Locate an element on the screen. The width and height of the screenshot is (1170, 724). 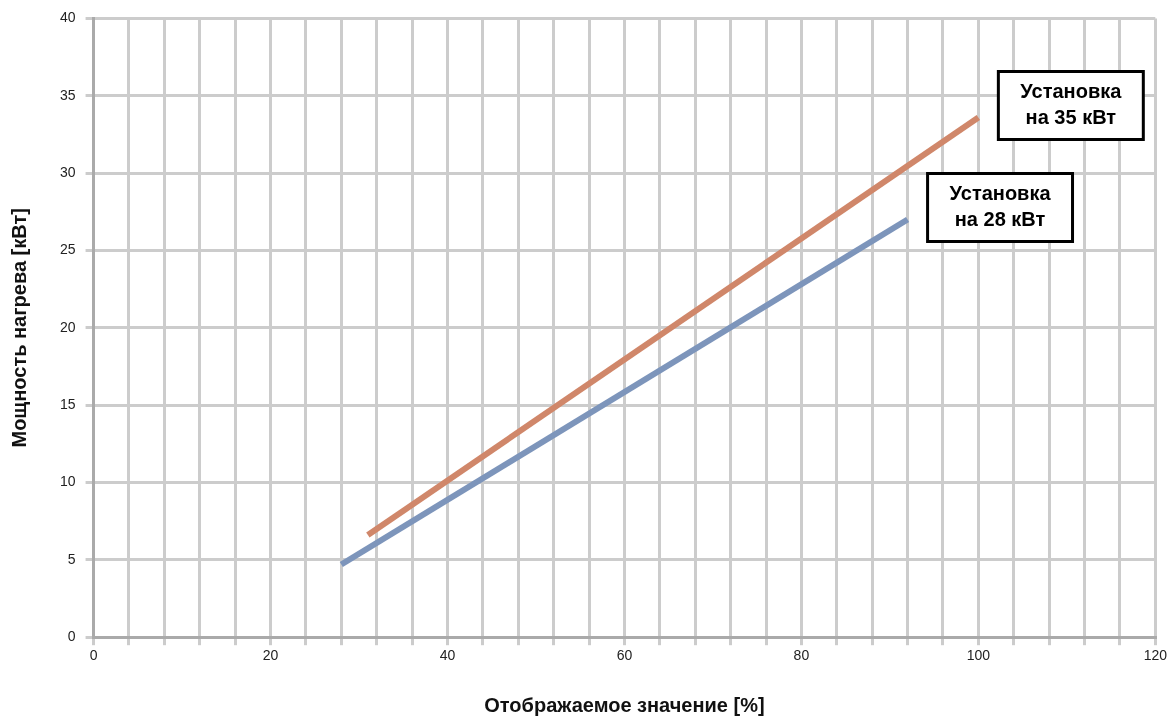
x-tick-label: 60 is located at coordinates (624, 655).